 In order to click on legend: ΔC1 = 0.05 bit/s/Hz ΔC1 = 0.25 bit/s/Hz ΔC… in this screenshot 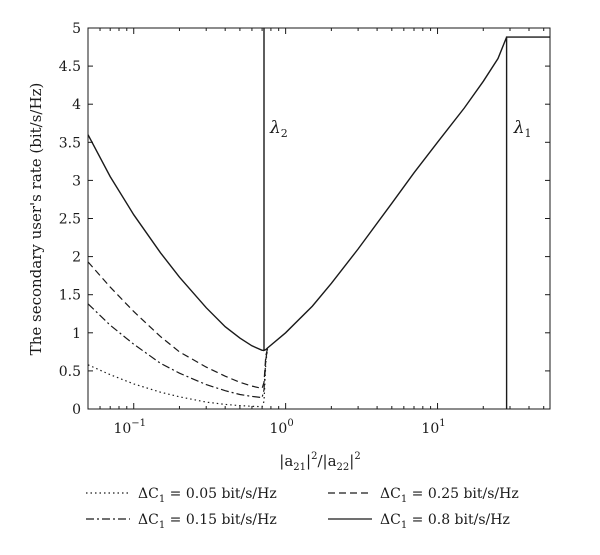, I will do `click(302, 508)`.